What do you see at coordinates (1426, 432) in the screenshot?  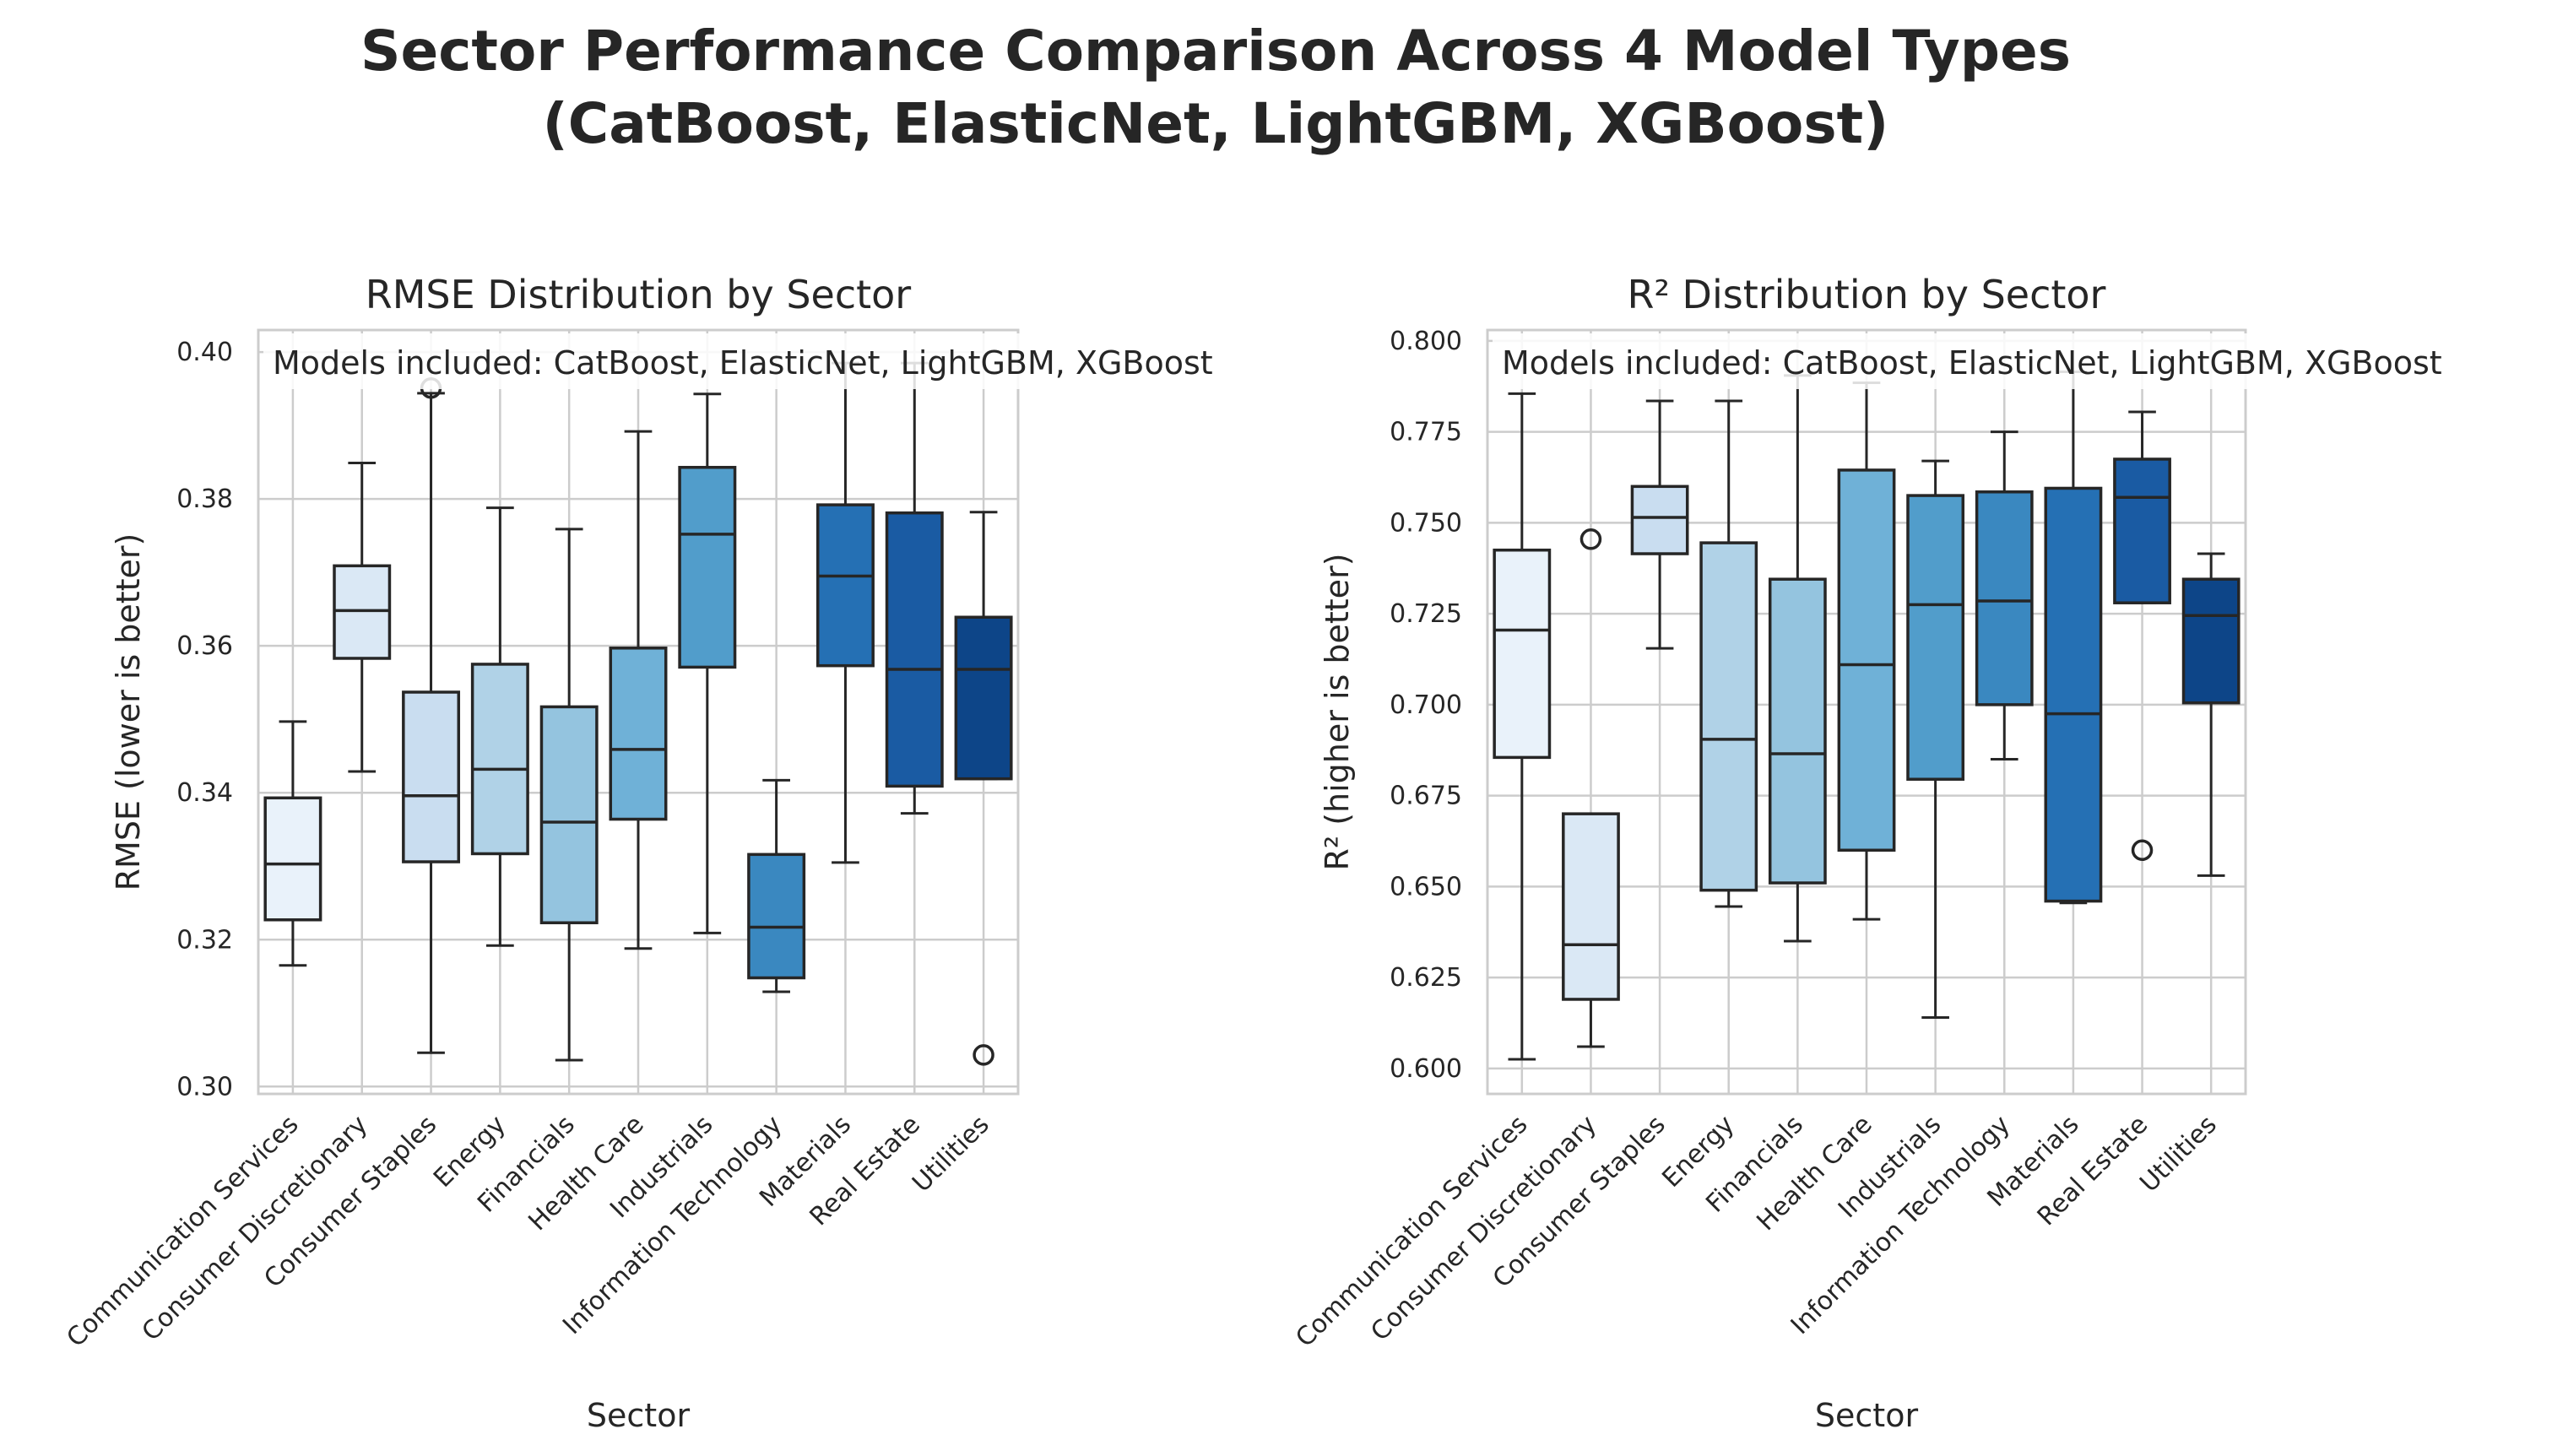 I see `r2-ytick-label: 0.775` at bounding box center [1426, 432].